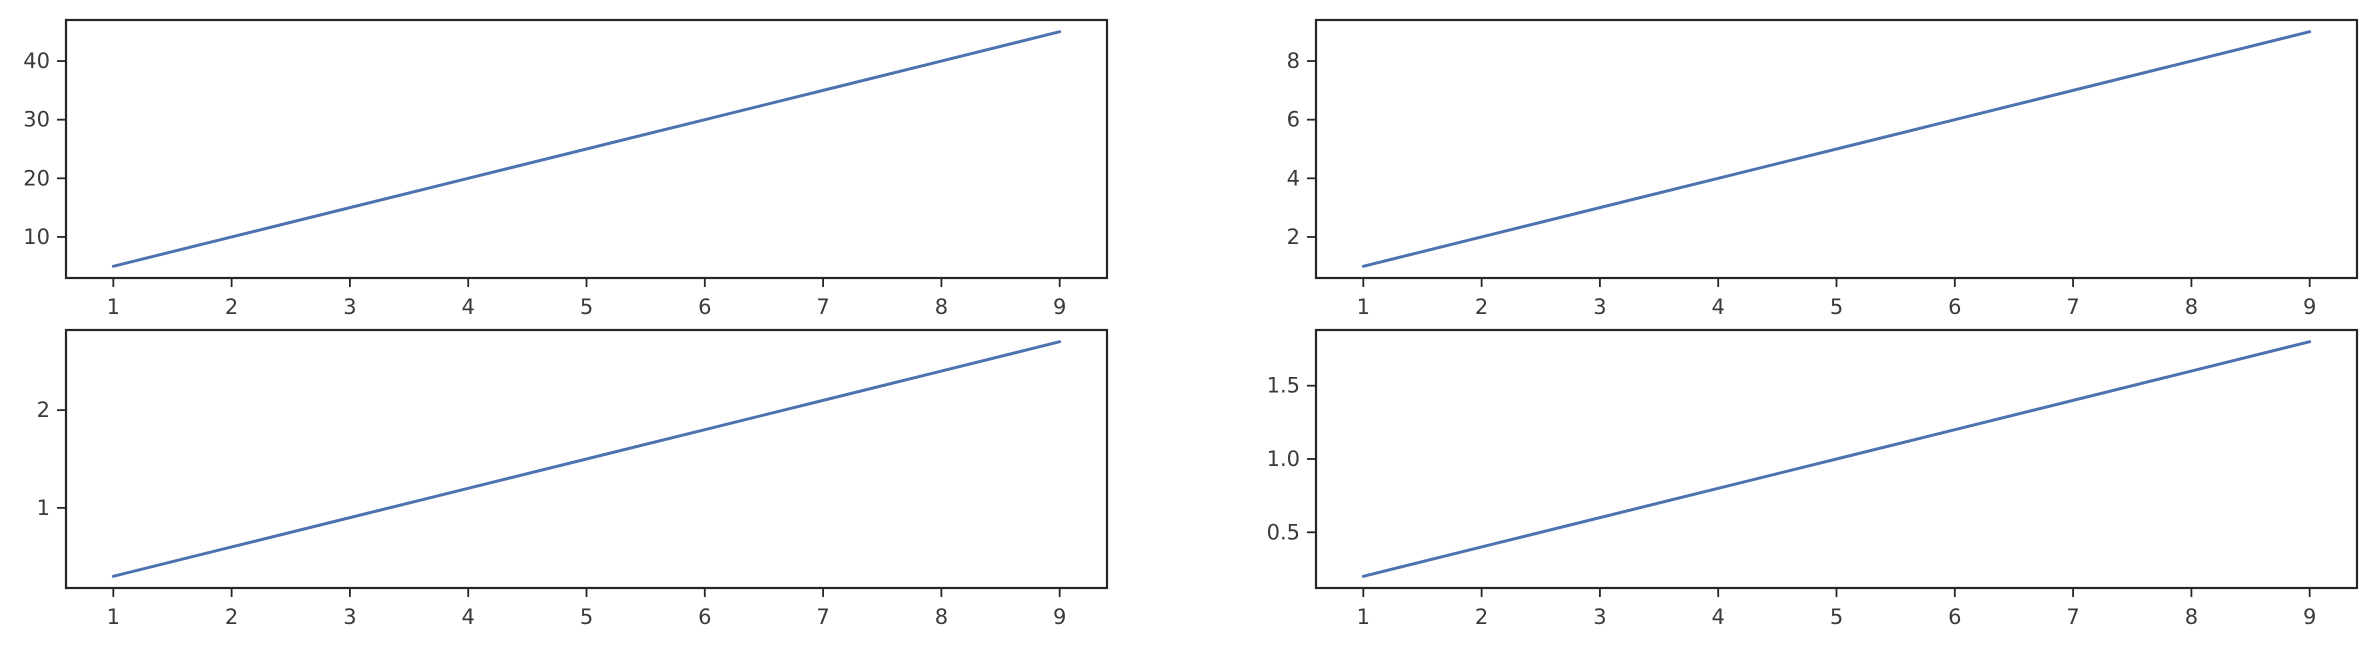 The image size is (2371, 646). What do you see at coordinates (1283, 459) in the screenshot?
I see `y-tick-label: 1.0` at bounding box center [1283, 459].